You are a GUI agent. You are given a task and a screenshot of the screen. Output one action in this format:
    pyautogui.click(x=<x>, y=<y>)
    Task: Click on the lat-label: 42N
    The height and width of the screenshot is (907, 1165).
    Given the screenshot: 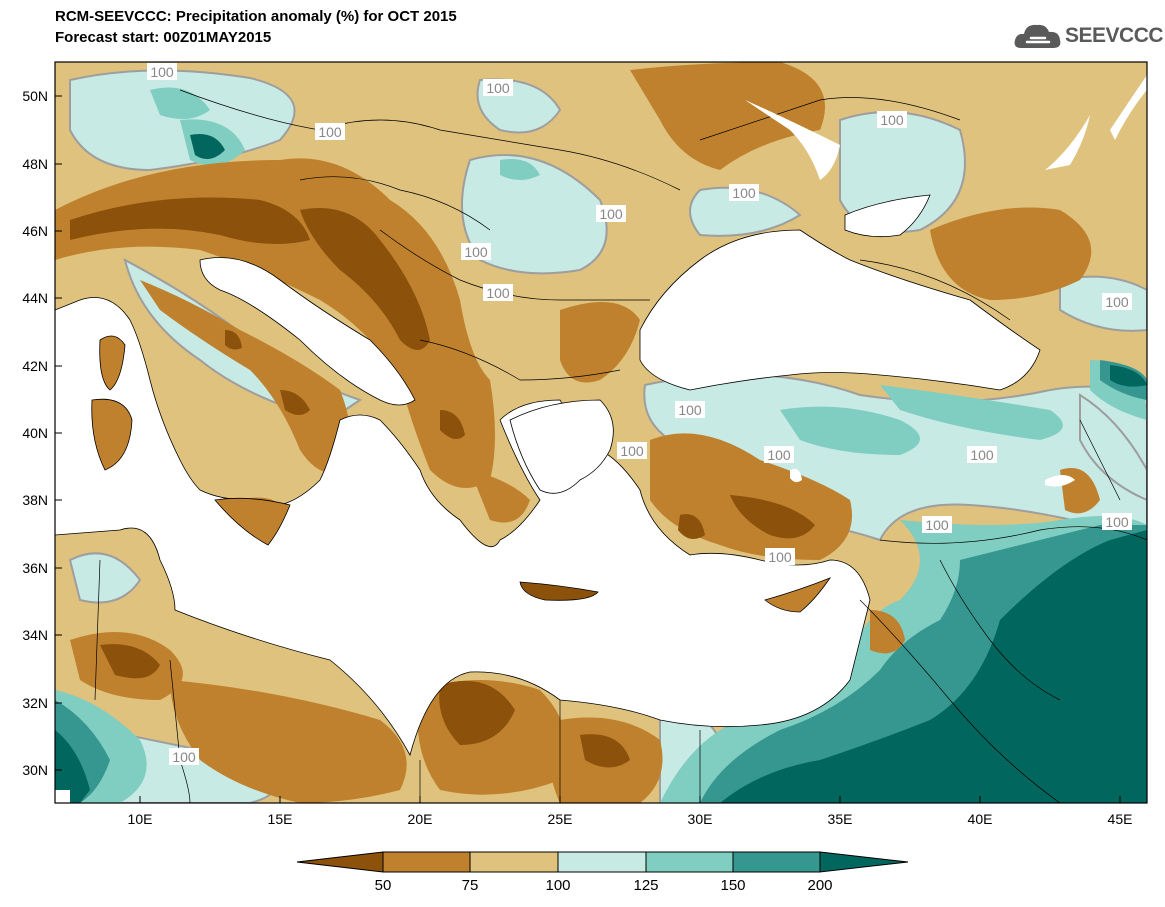 What is the action you would take?
    pyautogui.click(x=35, y=366)
    